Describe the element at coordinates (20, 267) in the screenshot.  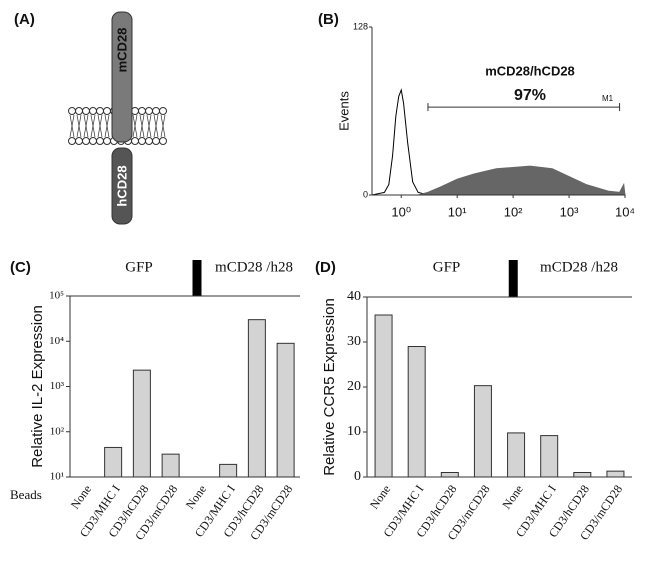
I see `panel-label: (C)` at that location.